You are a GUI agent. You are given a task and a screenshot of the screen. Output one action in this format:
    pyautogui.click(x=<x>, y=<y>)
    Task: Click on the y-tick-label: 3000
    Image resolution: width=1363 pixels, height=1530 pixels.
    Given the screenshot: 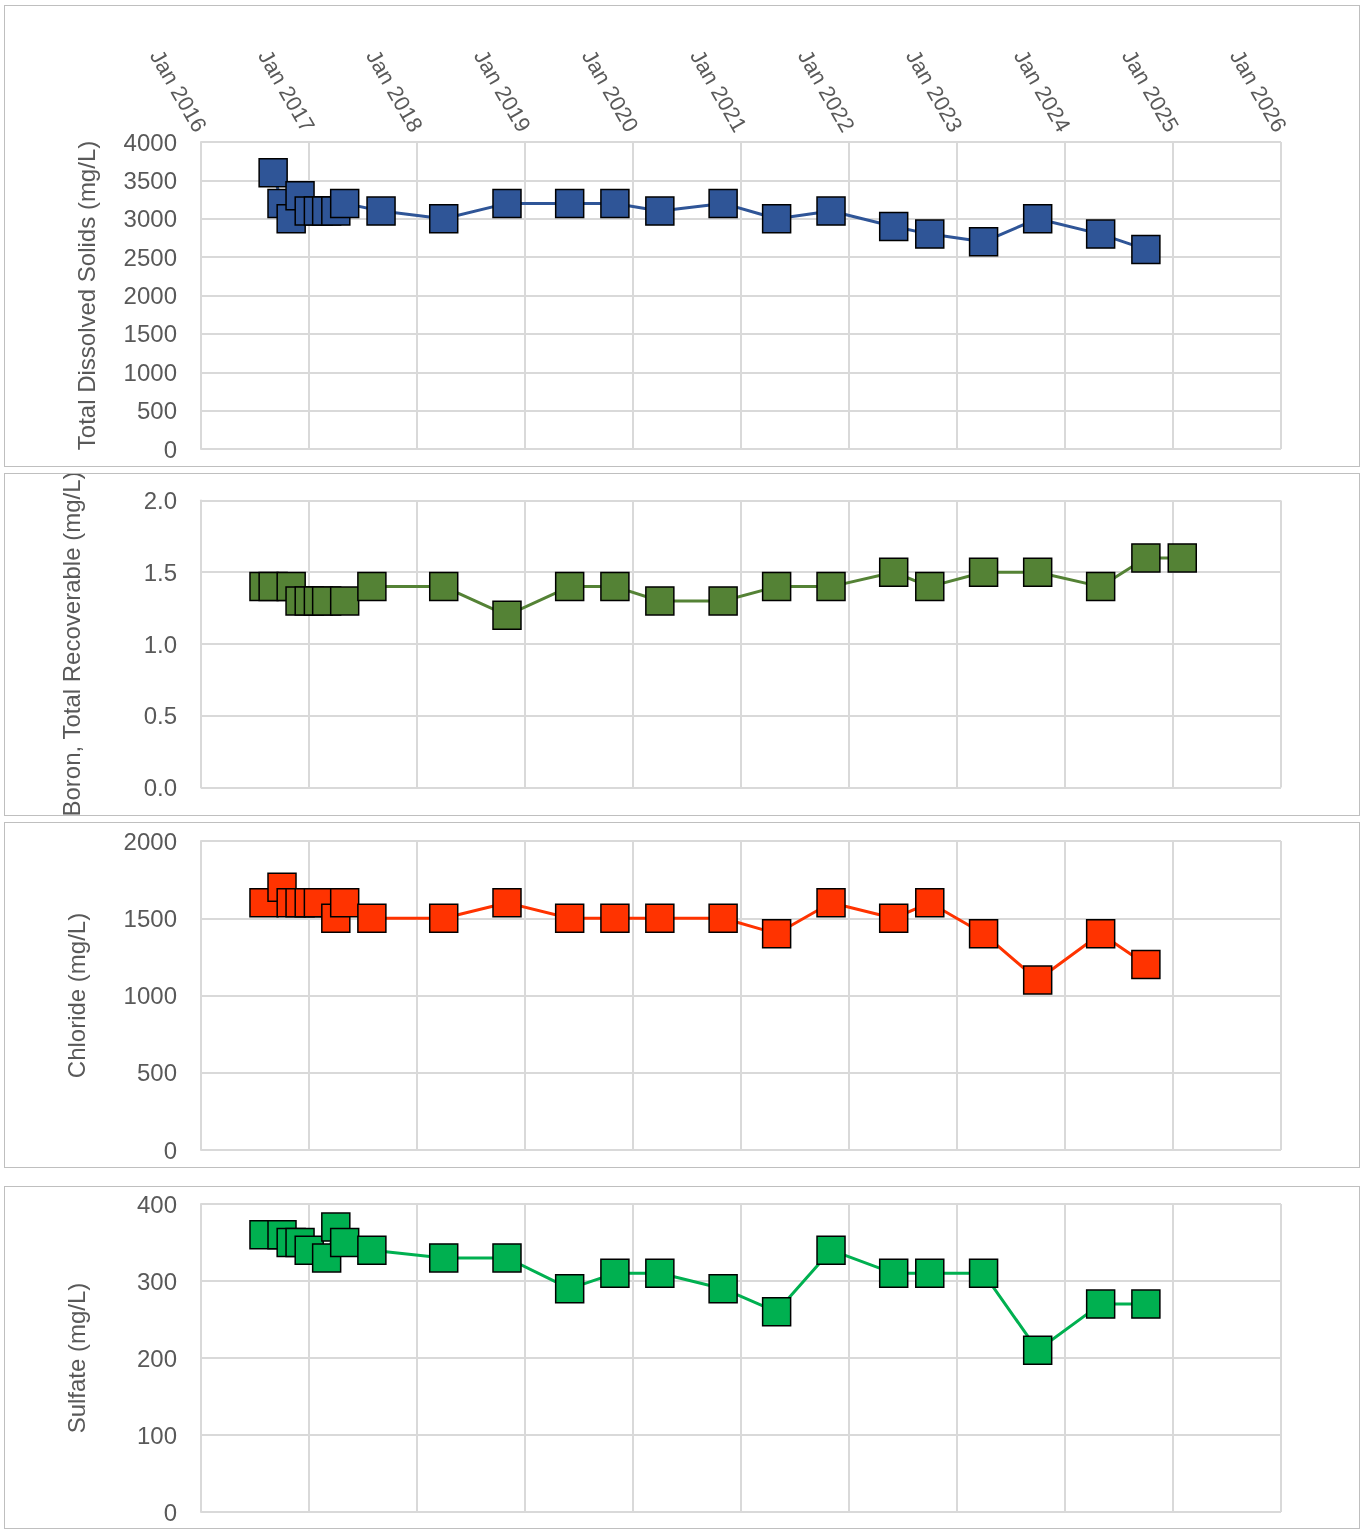 What is the action you would take?
    pyautogui.click(x=150, y=219)
    